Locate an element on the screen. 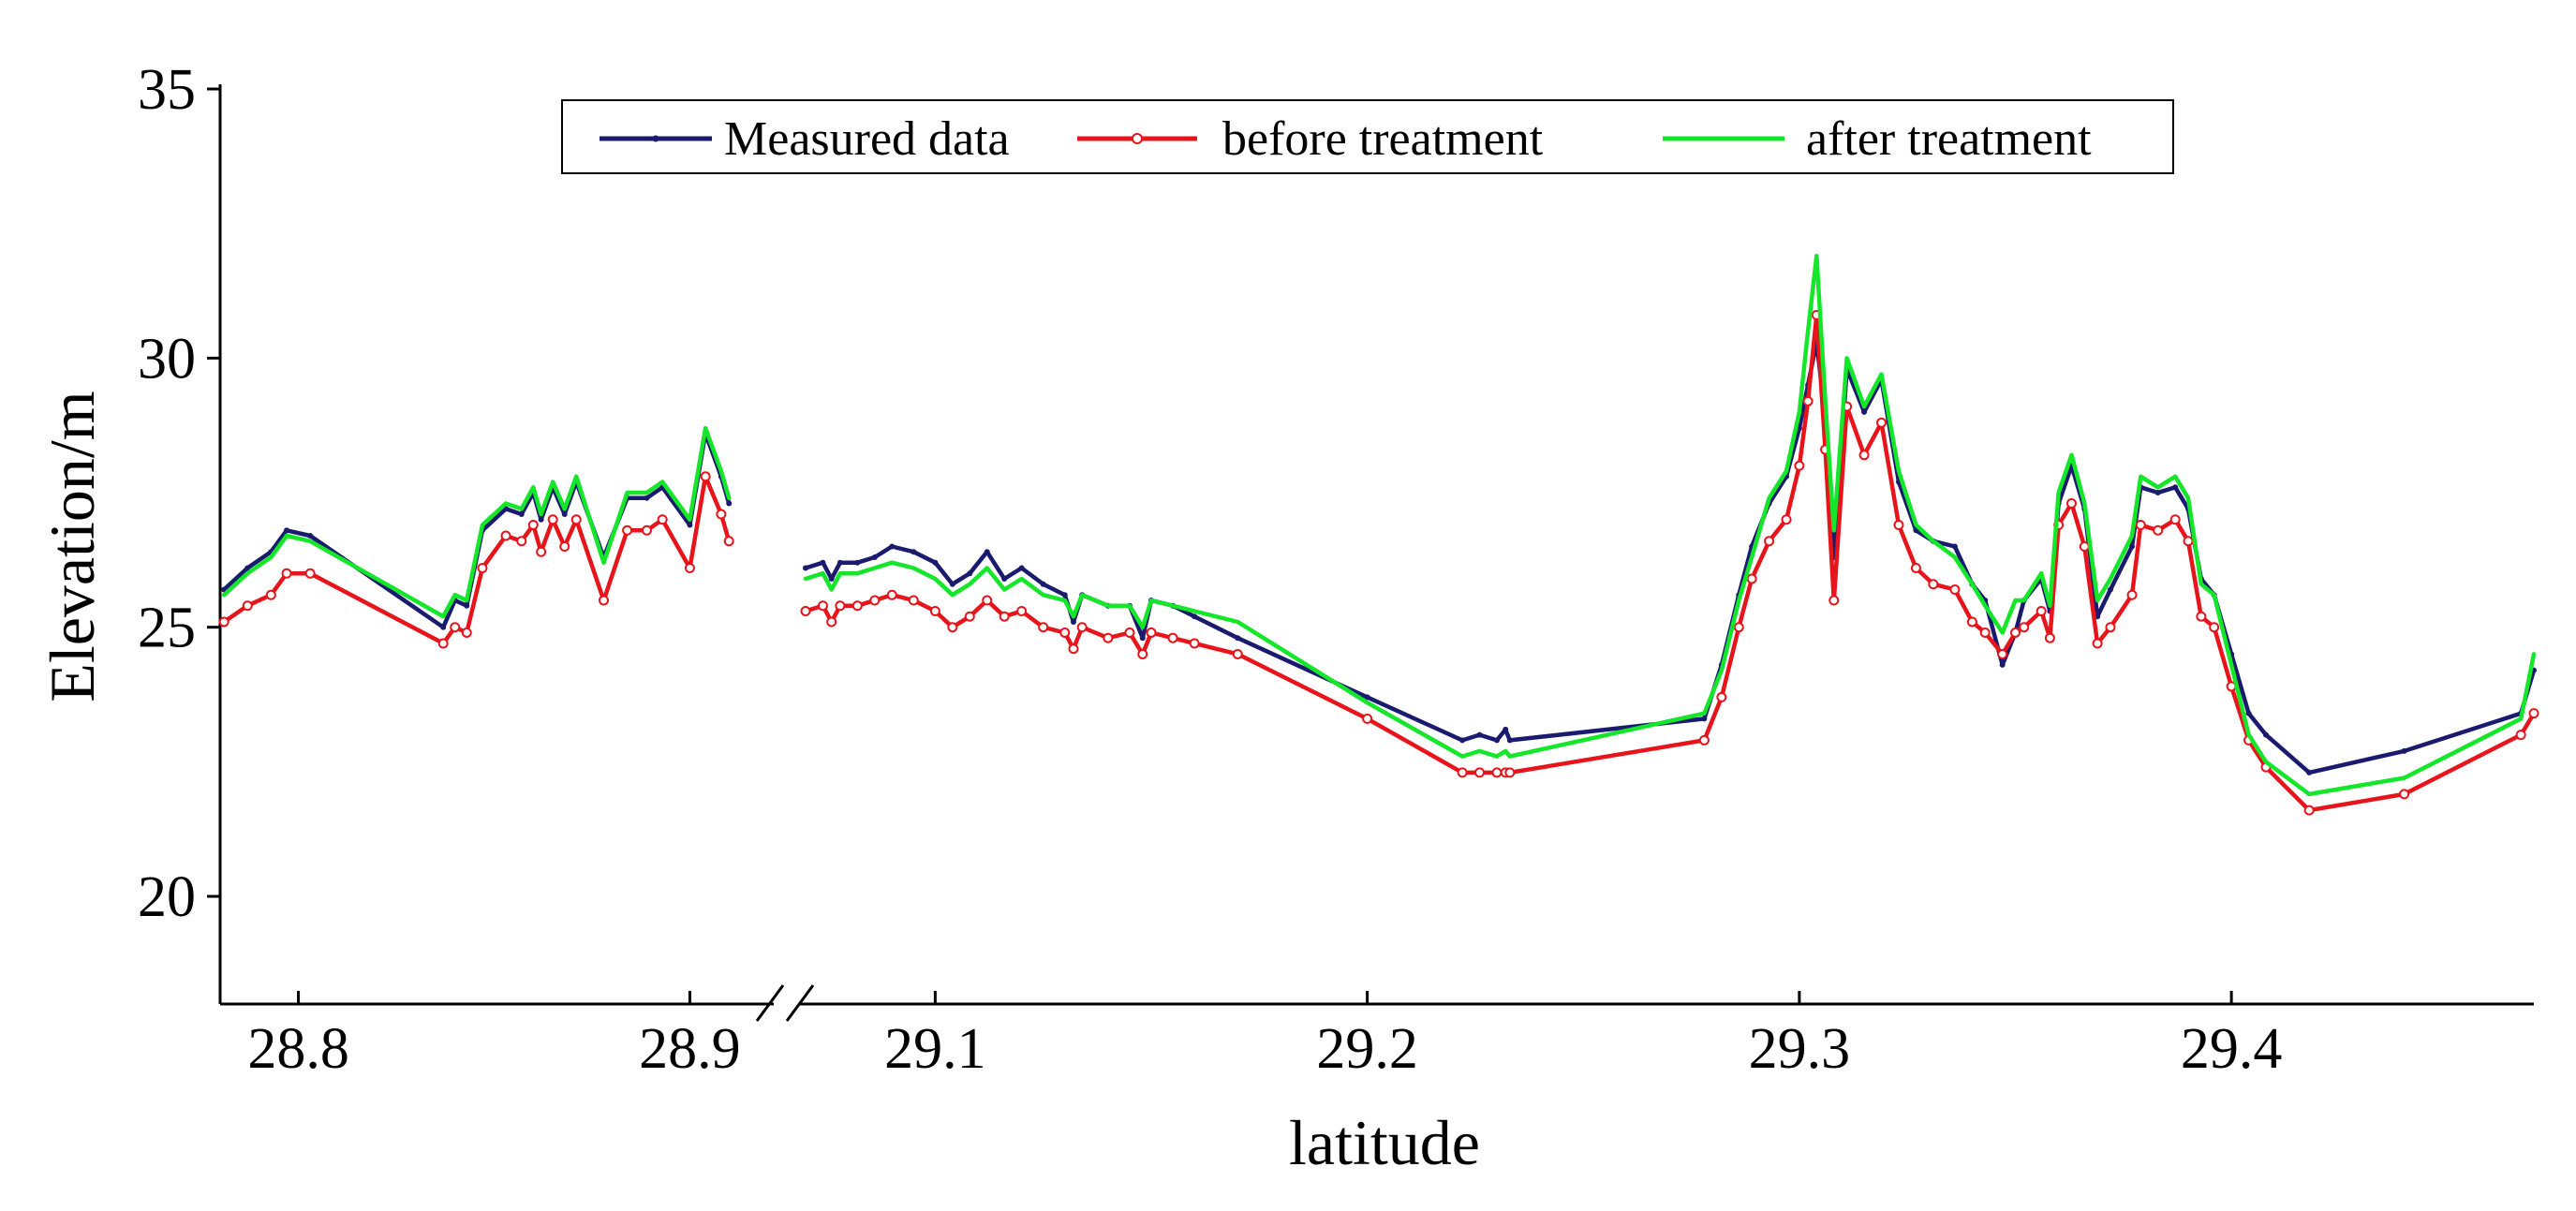  y-tick-label: 35 is located at coordinates (167, 90).